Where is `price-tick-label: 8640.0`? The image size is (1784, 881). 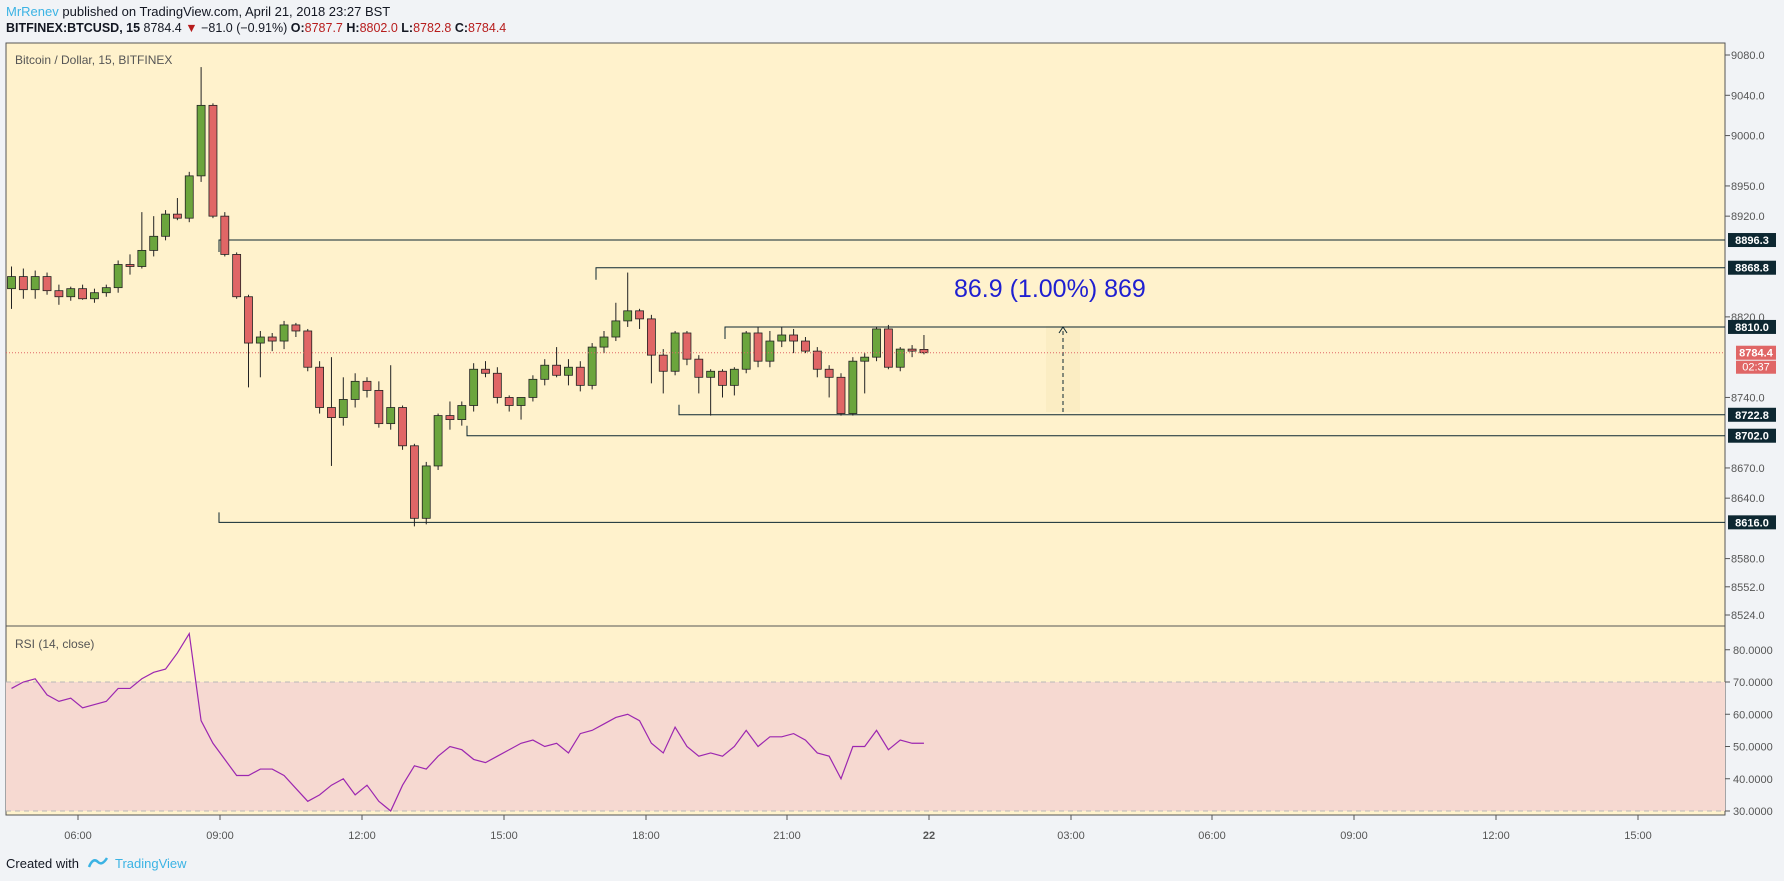 price-tick-label: 8640.0 is located at coordinates (1748, 499).